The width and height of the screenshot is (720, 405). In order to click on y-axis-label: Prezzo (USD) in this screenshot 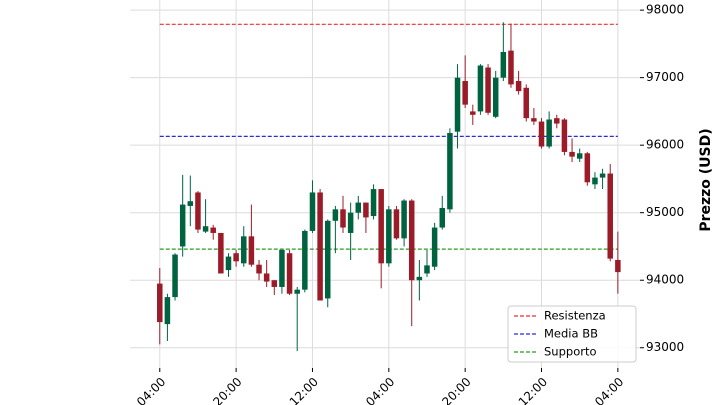, I will do `click(706, 179)`.